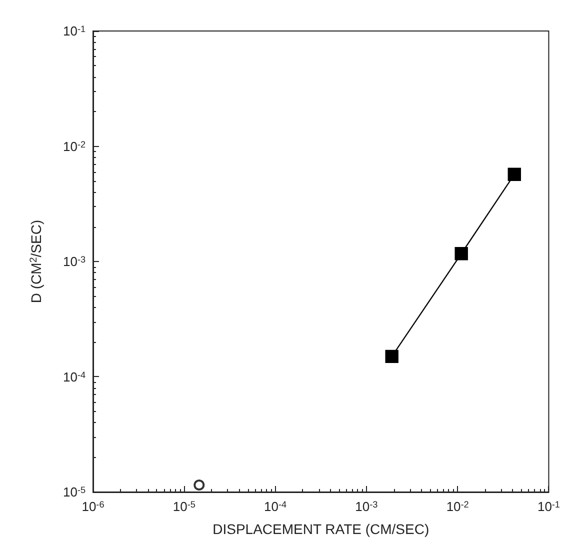 Image resolution: width=571 pixels, height=557 pixels. What do you see at coordinates (36, 262) in the screenshot?
I see `y-axis-title: D (CM2/SEC)` at bounding box center [36, 262].